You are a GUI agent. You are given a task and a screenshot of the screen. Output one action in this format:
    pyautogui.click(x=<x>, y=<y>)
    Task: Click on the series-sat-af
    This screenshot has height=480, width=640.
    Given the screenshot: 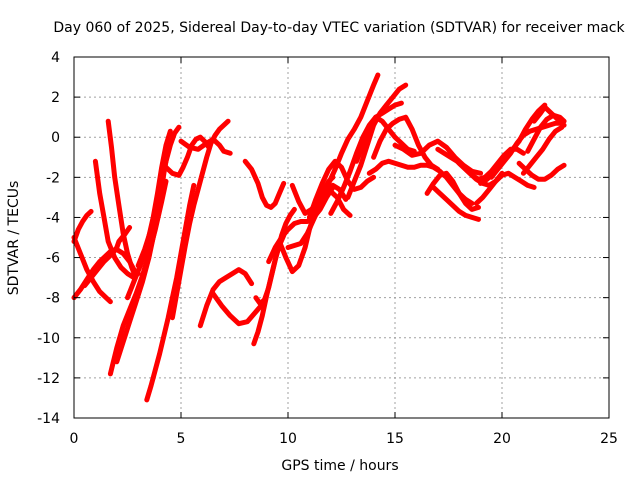 What is the action you would take?
    pyautogui.click(x=456, y=203)
    